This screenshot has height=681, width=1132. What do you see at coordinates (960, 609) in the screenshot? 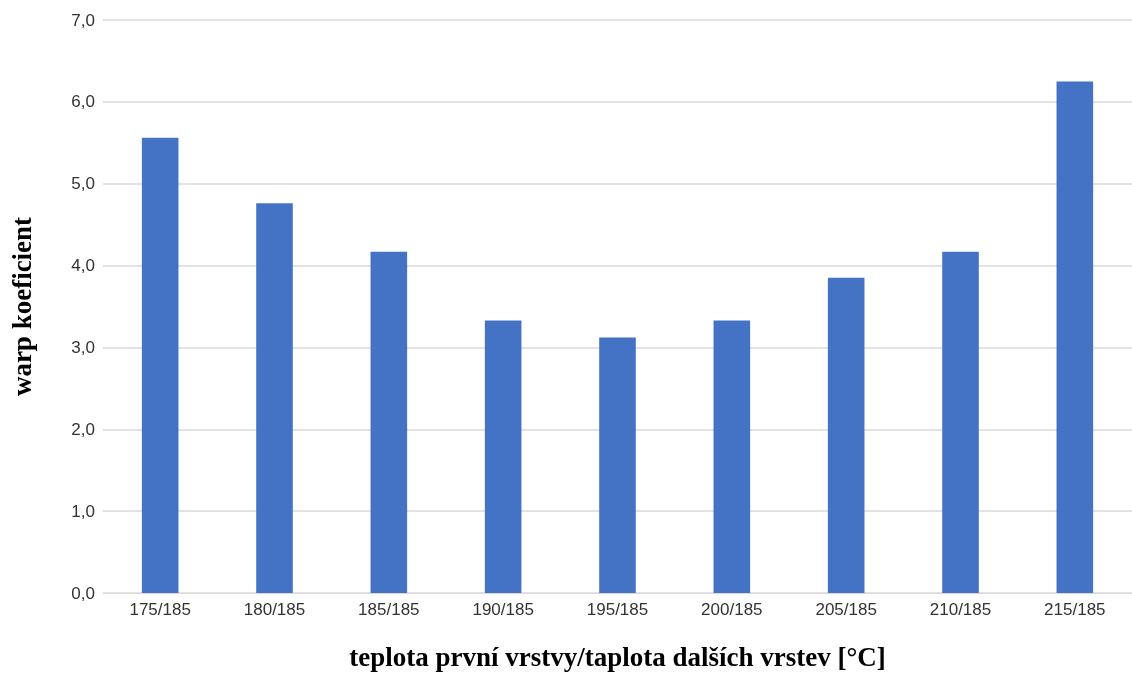
I see `x-tick-label: 210/185` at bounding box center [960, 609].